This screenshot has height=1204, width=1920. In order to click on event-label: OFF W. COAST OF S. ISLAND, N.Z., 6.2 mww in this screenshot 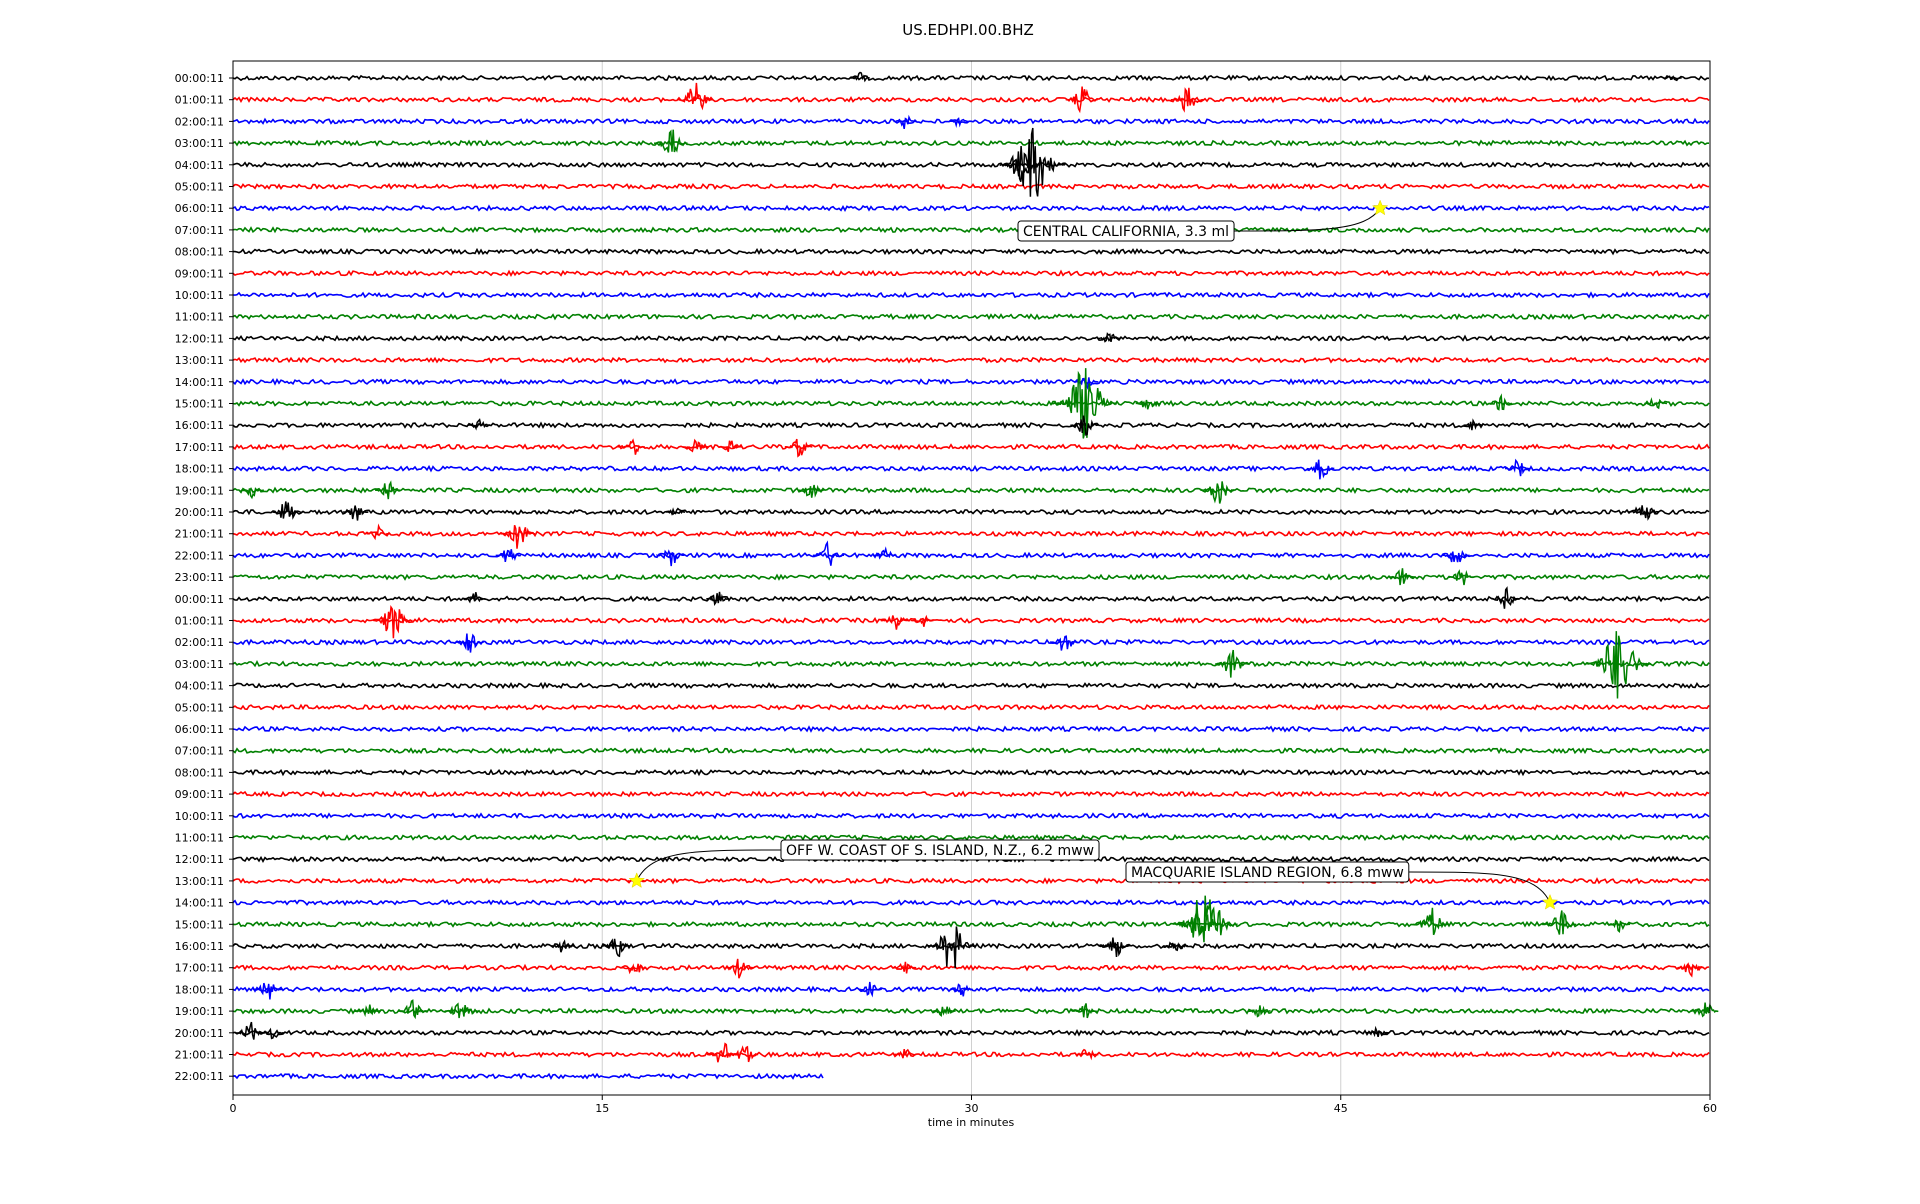, I will do `click(940, 851)`.